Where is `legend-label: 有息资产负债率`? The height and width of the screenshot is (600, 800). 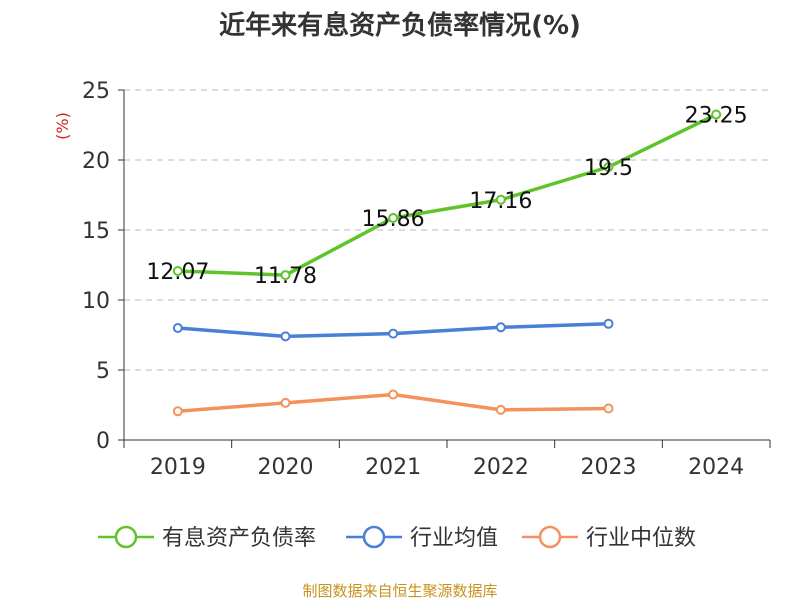
legend-label: 有息资产负债率 is located at coordinates (239, 538).